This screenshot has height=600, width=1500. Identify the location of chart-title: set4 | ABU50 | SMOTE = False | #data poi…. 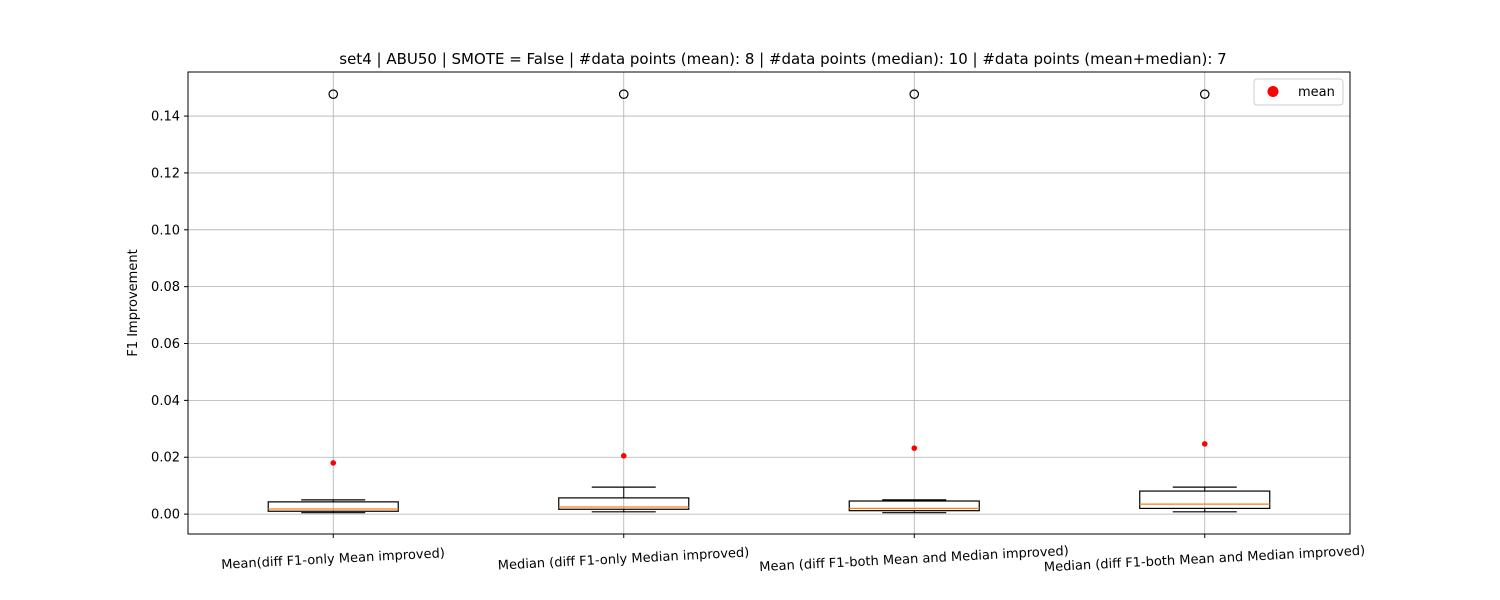
(782, 59).